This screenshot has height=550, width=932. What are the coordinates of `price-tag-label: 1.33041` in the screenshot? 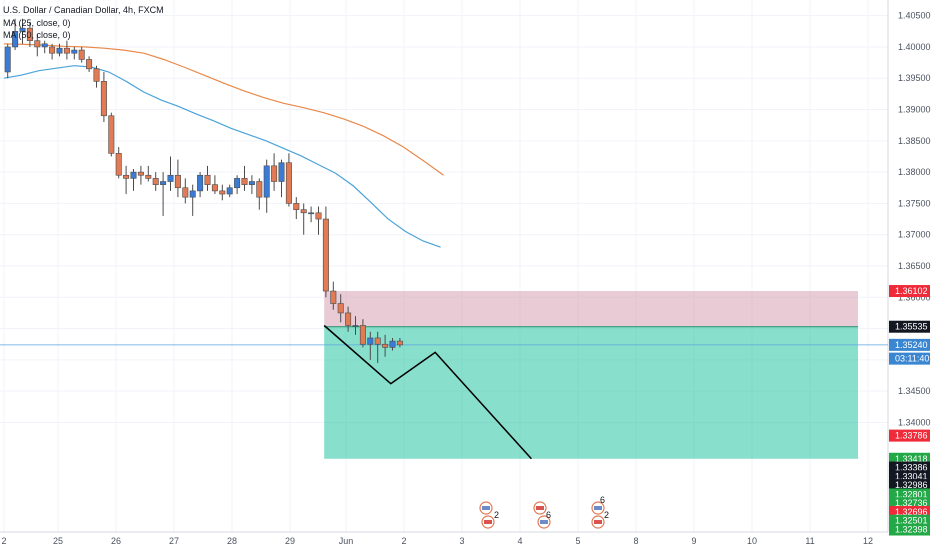 It's located at (911, 476).